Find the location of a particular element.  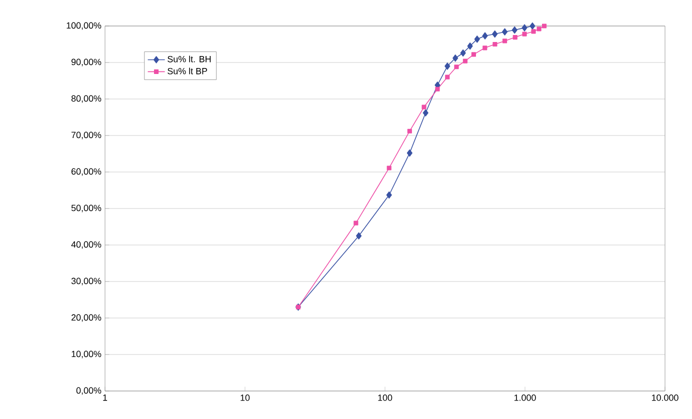

y-tick-label: 70,00% is located at coordinates (87, 136).